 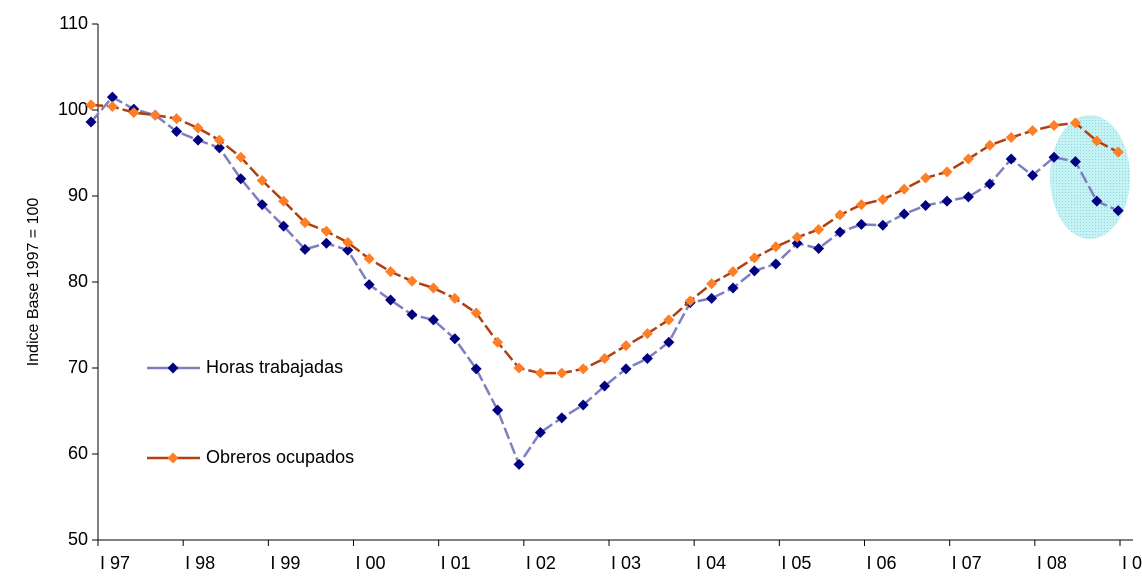 What do you see at coordinates (33, 282) in the screenshot?
I see `y-axis-label: Indice Base 1997 = 100` at bounding box center [33, 282].